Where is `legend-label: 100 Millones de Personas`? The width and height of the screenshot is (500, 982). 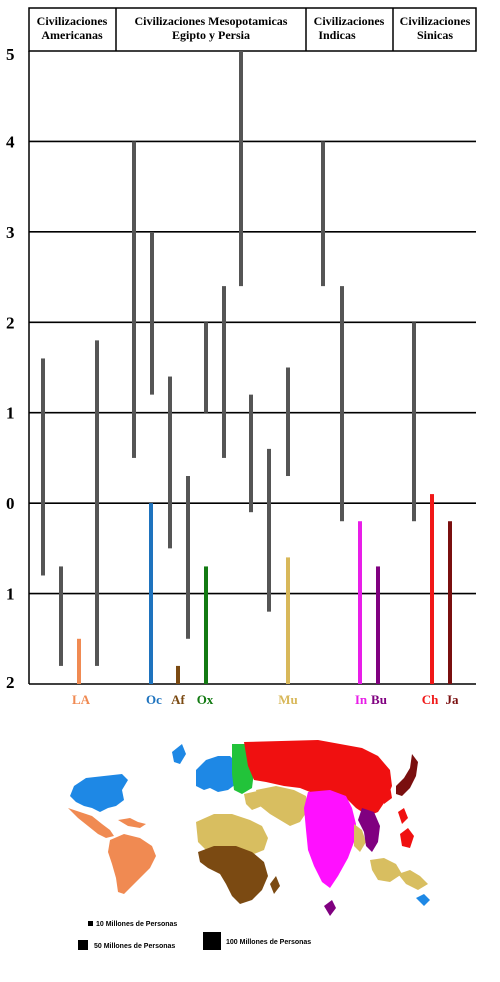 legend-label: 100 Millones de Personas is located at coordinates (268, 942).